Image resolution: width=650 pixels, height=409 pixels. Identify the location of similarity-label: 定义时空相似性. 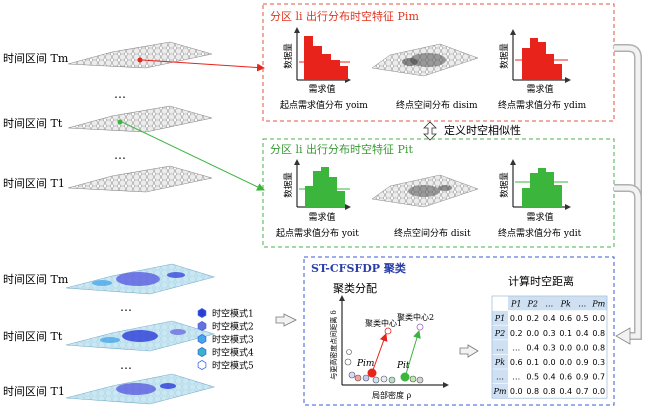
(482, 130).